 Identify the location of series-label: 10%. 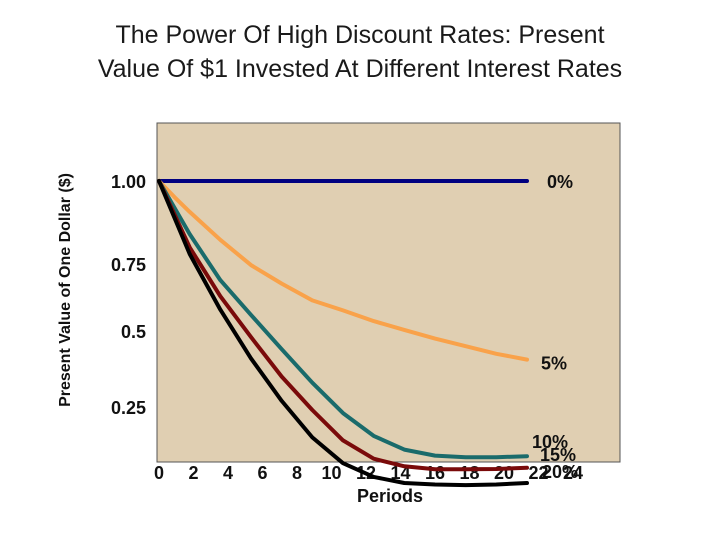
(550, 442).